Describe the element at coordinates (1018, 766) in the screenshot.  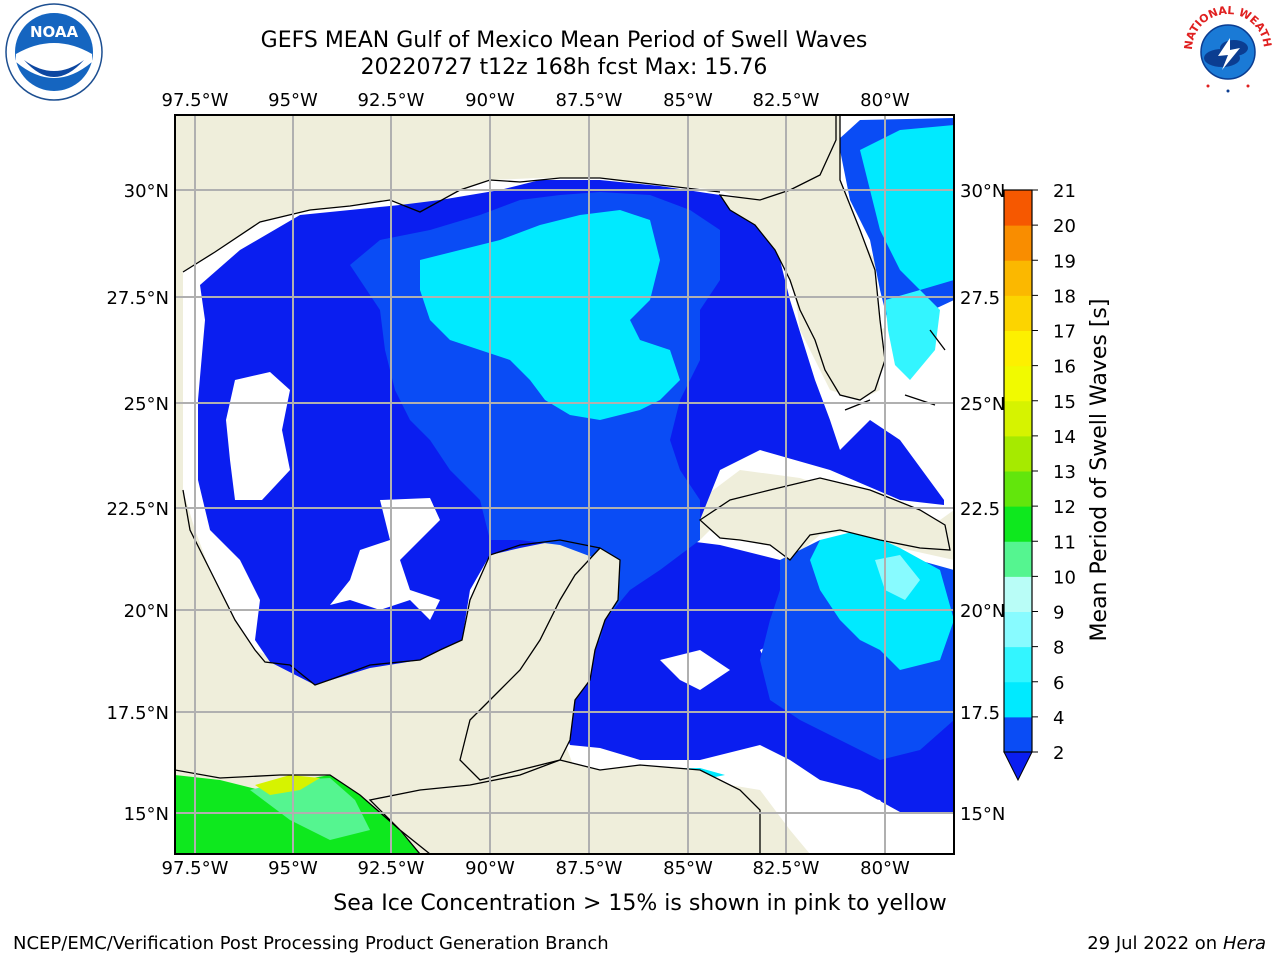
I see `colorbar-extend-arrow` at that location.